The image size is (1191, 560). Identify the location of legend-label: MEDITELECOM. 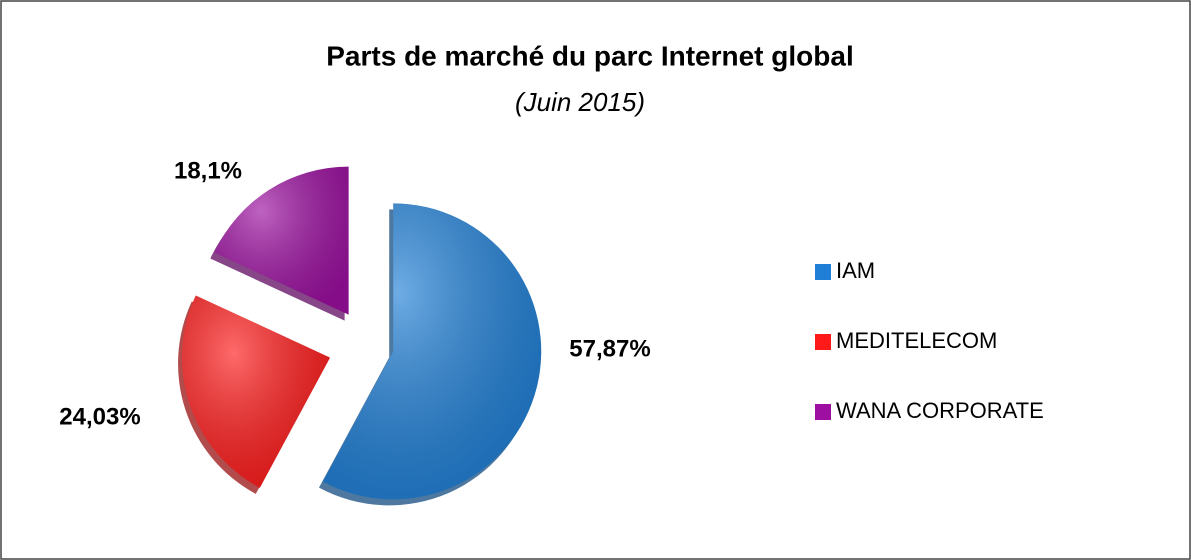
(916, 340).